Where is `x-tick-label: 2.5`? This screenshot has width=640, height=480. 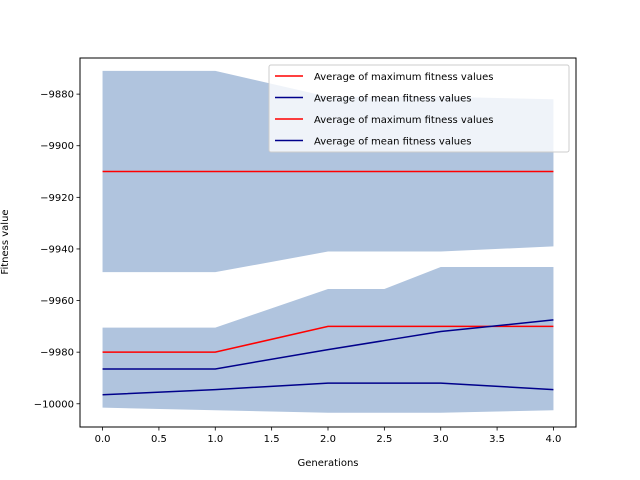
x-tick-label: 2.5 is located at coordinates (384, 439).